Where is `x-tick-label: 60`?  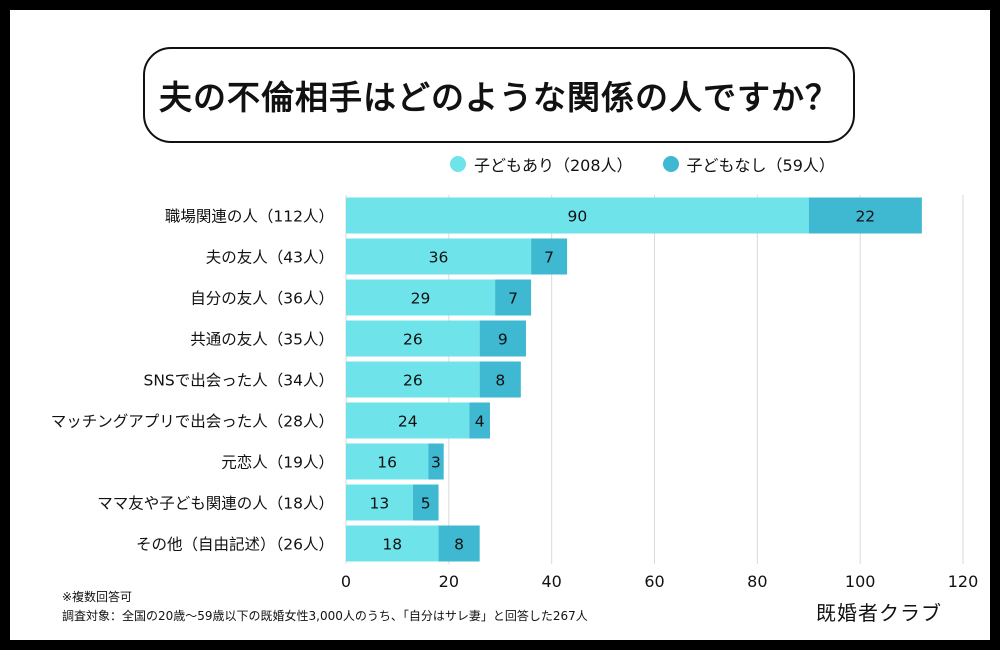
x-tick-label: 60 is located at coordinates (654, 581).